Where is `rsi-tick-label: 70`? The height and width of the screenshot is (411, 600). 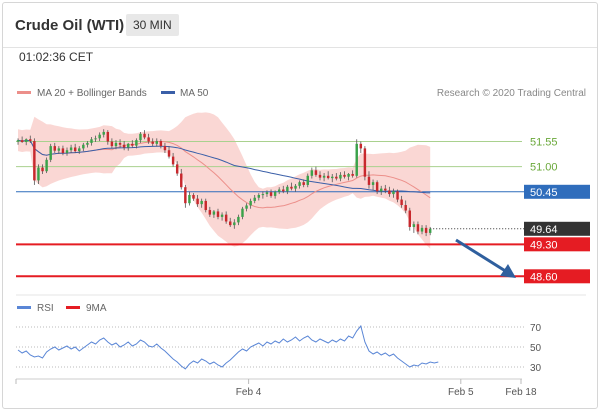
rsi-tick-label: 70 is located at coordinates (536, 328).